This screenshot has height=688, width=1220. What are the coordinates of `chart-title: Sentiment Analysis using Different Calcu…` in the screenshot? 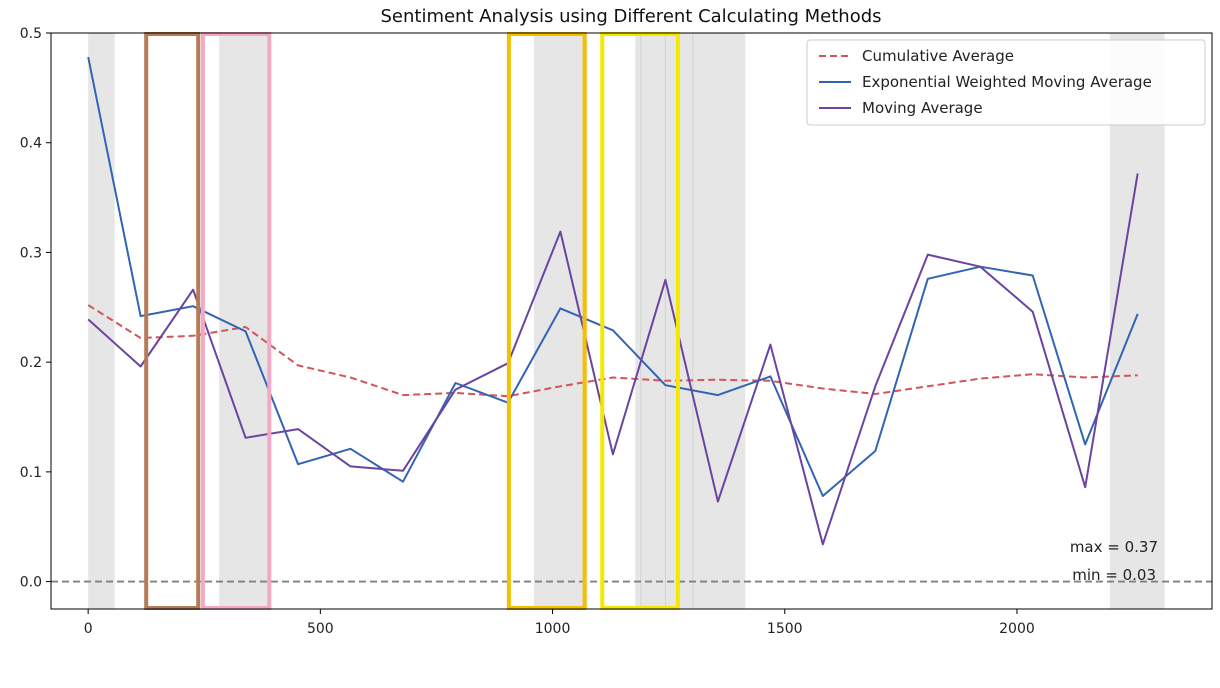 It's located at (630, 16).